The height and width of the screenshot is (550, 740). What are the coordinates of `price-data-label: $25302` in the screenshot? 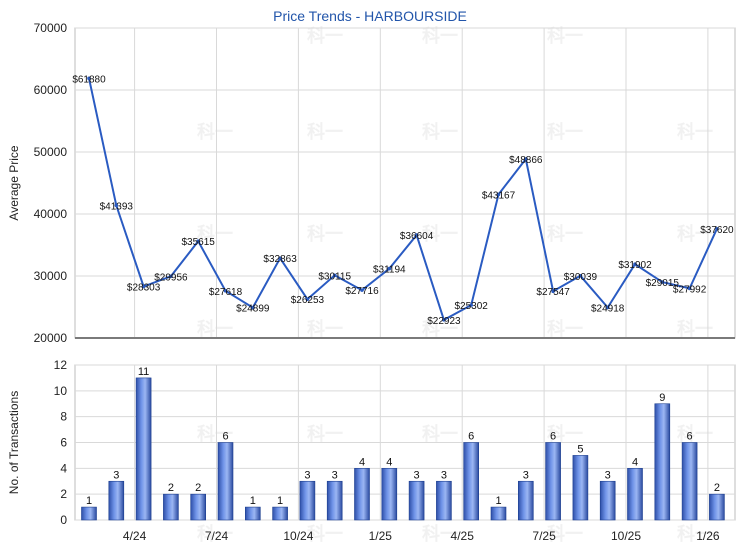 It's located at (472, 306).